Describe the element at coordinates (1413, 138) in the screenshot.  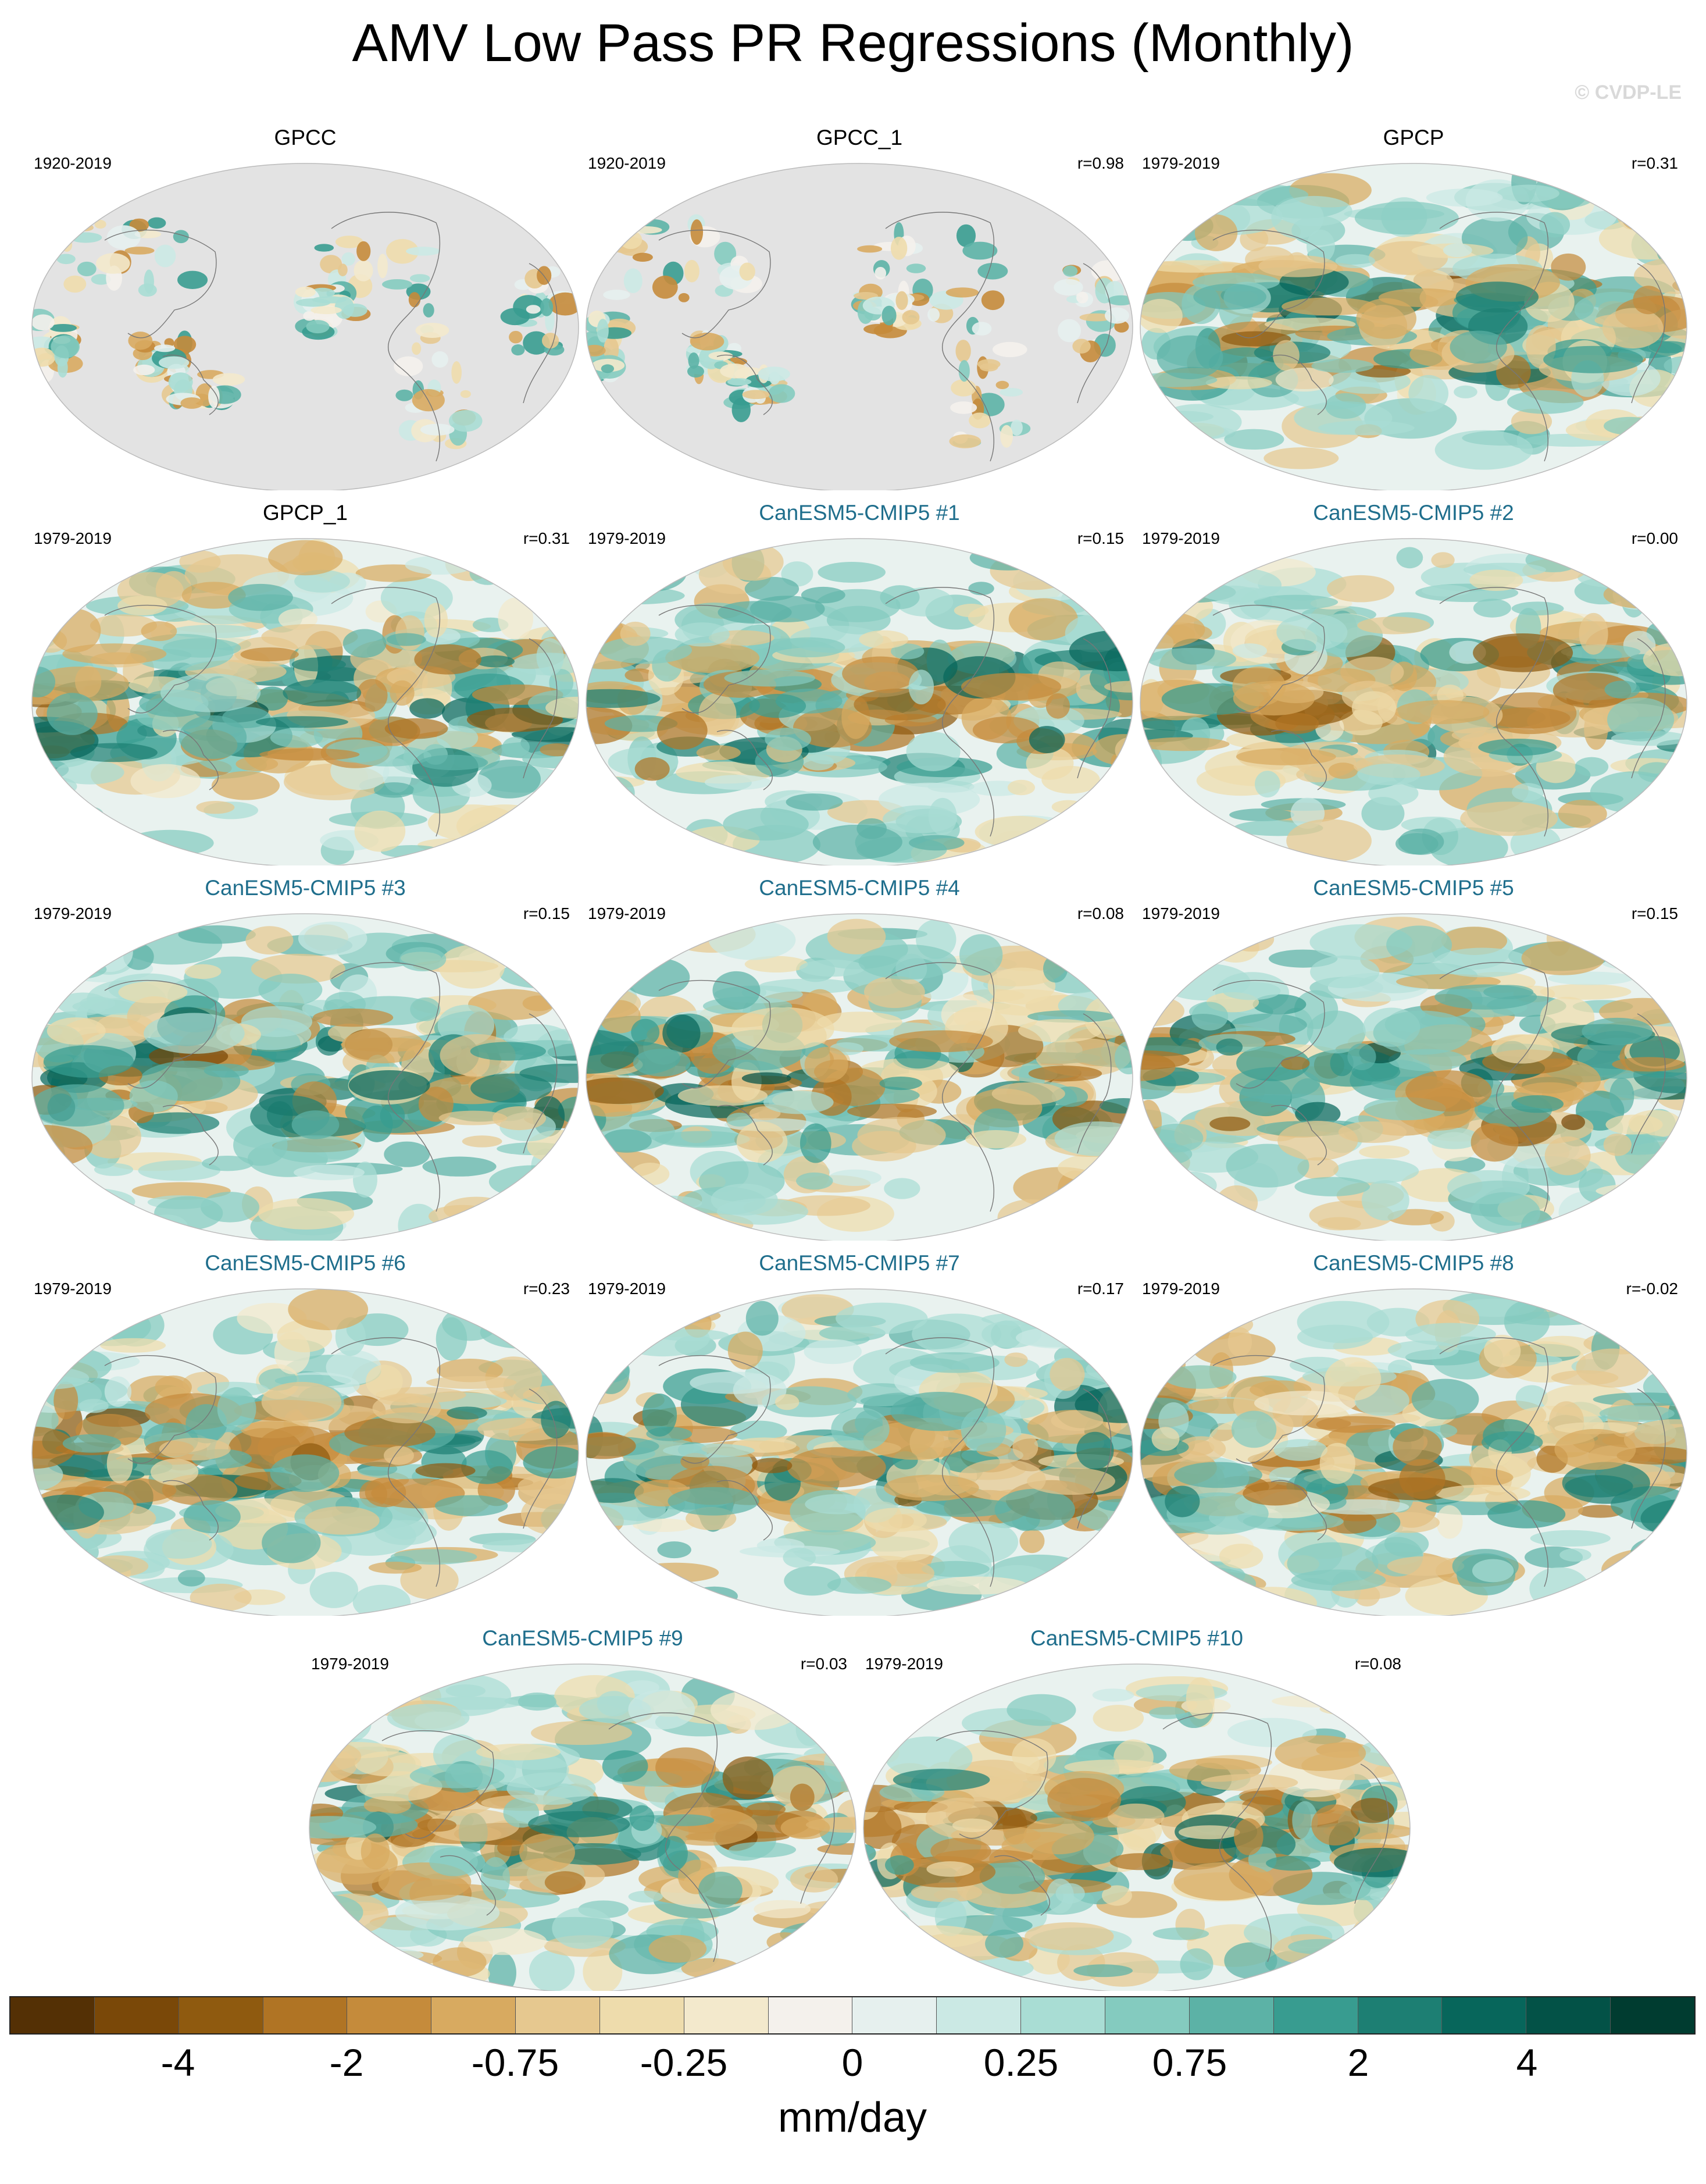
I see `panel-title: GPCP` at that location.